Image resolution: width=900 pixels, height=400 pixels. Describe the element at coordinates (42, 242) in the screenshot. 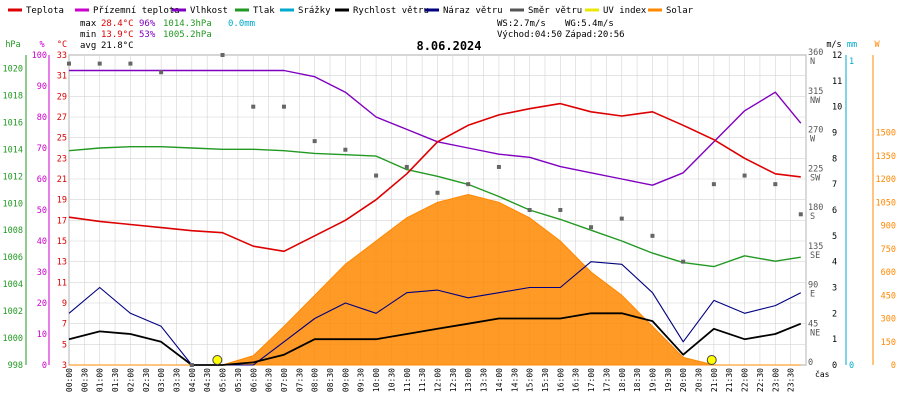

I see `axis-pct-tick: 40` at that location.